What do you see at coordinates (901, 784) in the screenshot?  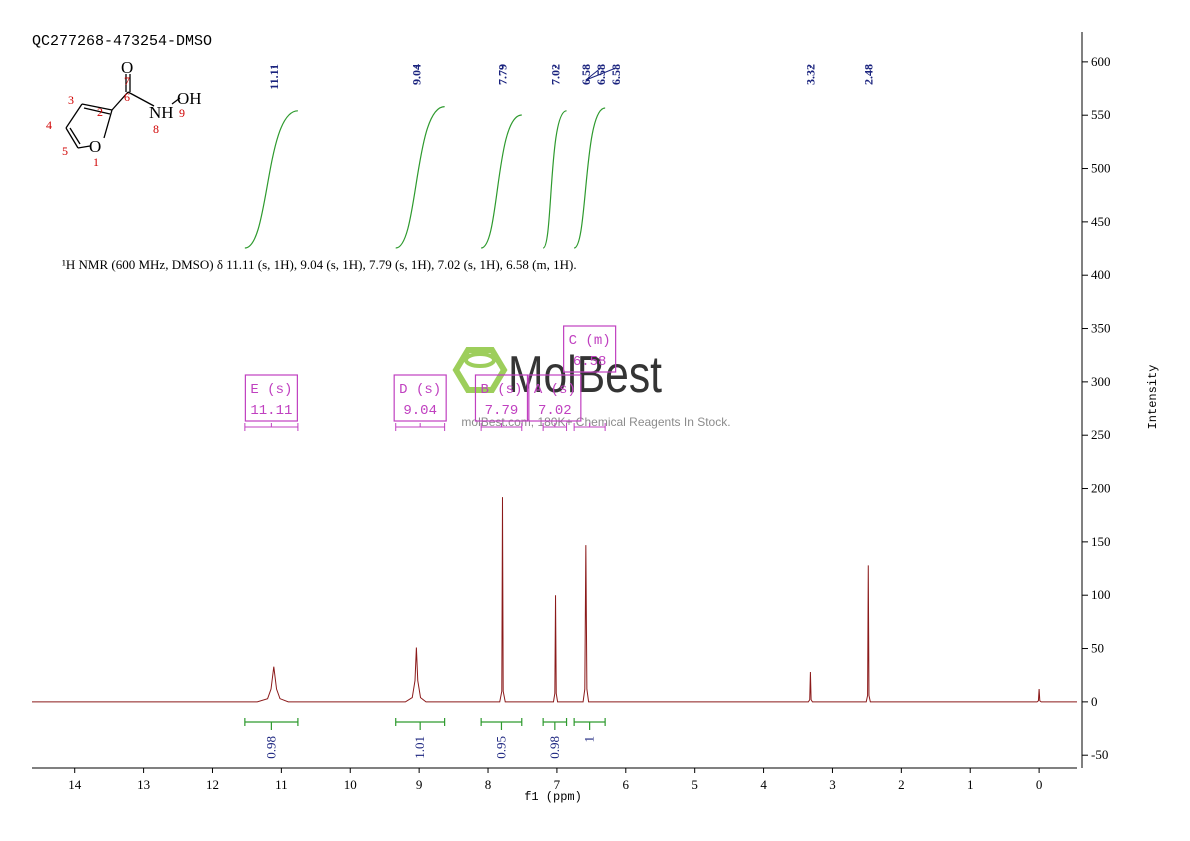 I see `x-tick-label: 2` at bounding box center [901, 784].